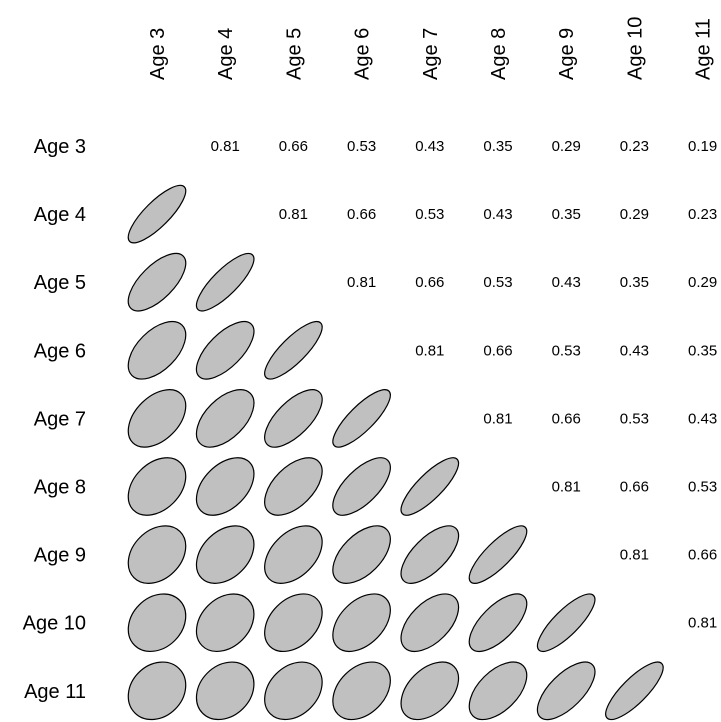  Describe the element at coordinates (634, 282) in the screenshot. I see `correlation-value-age-5-age-10: 0.35` at that location.